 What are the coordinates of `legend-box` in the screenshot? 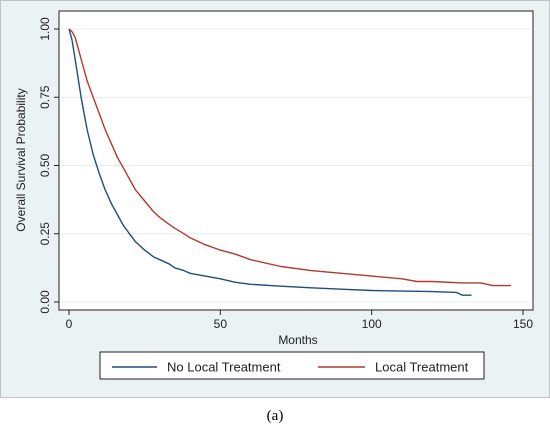 It's located at (292, 365).